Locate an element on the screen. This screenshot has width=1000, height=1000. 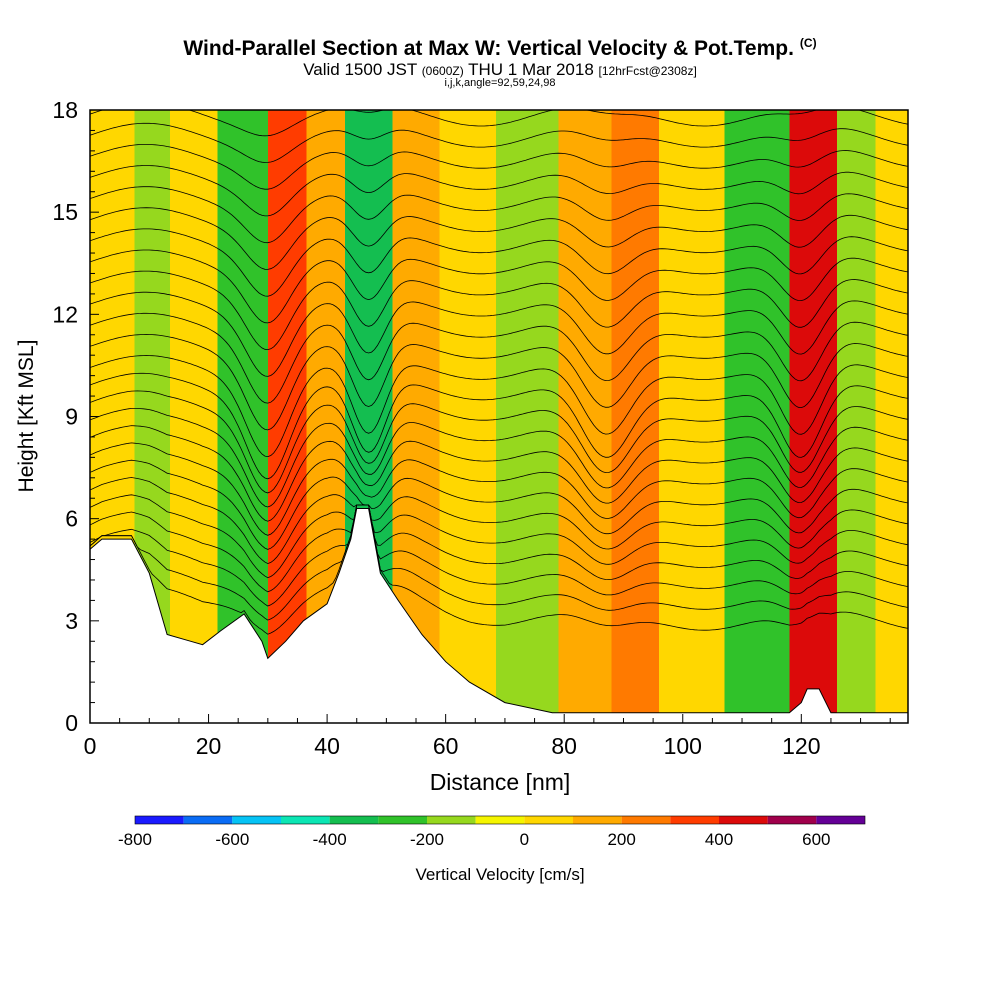
colorbar-label: Vertical Velocity [cm/s] is located at coordinates (499, 874).